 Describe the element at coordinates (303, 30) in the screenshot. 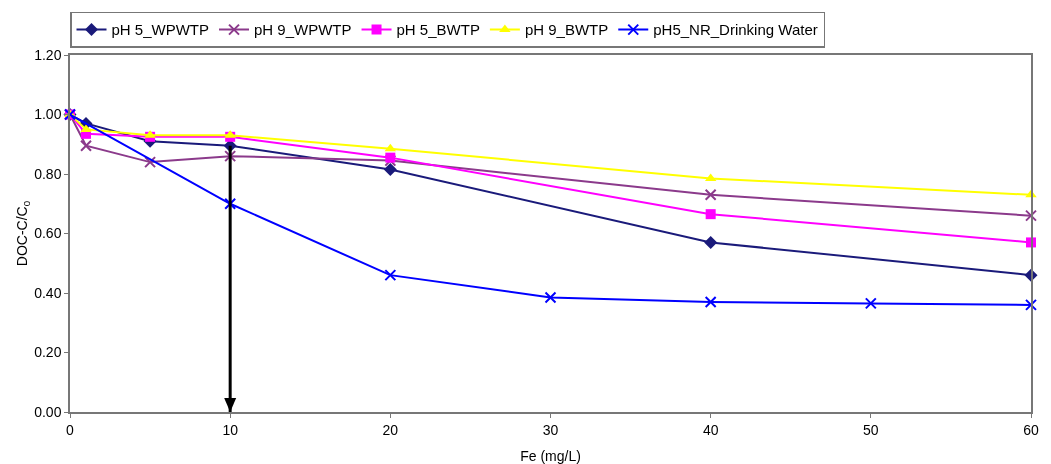

I see `legend-label: pH 9_WPWTP` at that location.